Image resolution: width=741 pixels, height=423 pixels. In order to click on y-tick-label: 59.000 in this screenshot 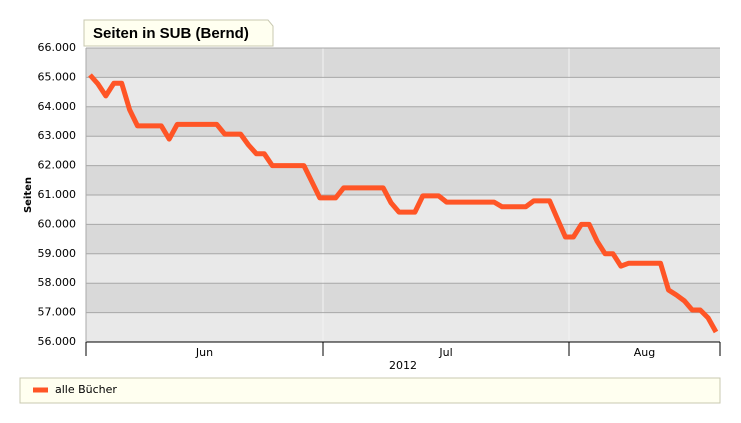, I will do `click(57, 253)`.